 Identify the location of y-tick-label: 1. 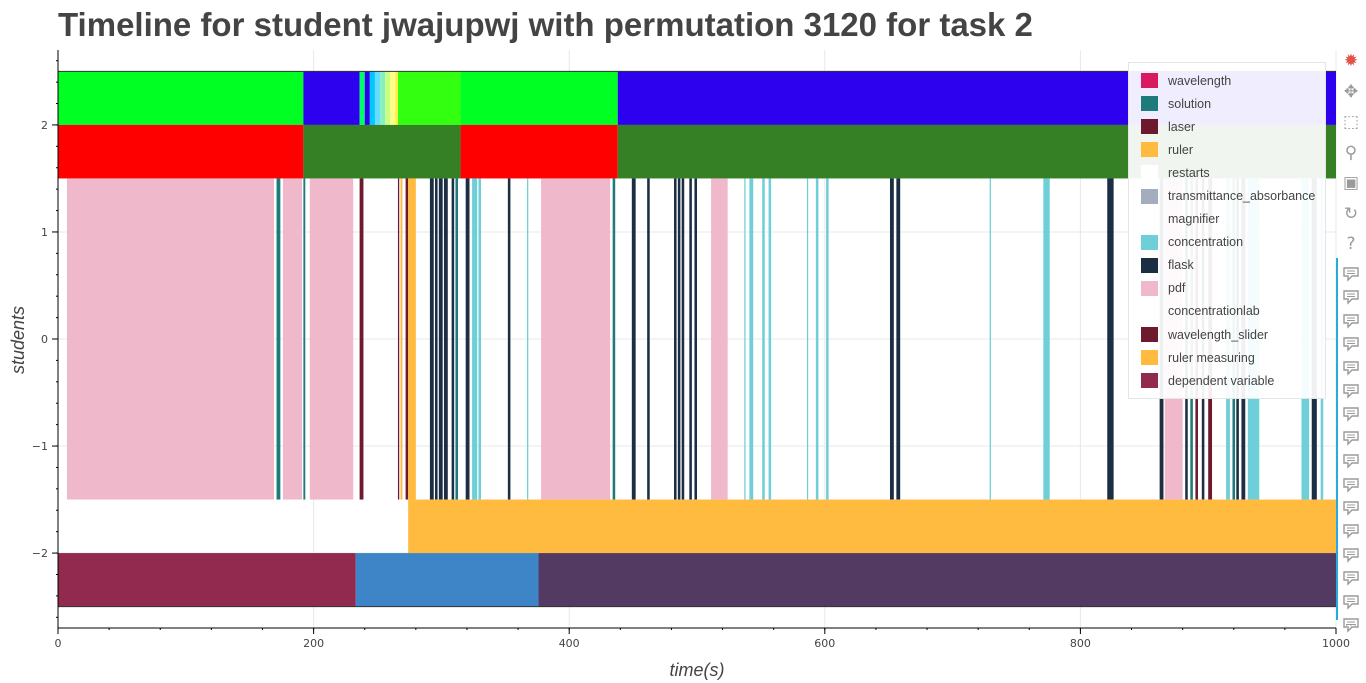
(44, 232).